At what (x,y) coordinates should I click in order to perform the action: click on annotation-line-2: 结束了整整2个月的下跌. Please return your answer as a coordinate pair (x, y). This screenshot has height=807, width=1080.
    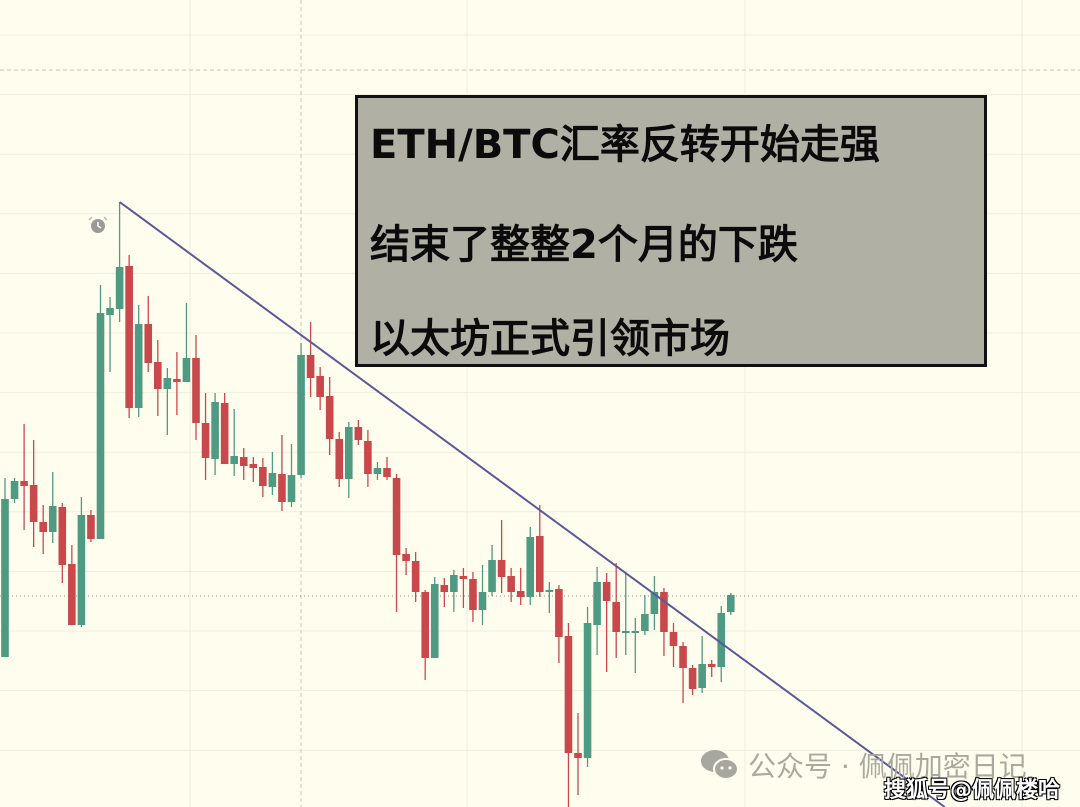
    Looking at the image, I should click on (584, 245).